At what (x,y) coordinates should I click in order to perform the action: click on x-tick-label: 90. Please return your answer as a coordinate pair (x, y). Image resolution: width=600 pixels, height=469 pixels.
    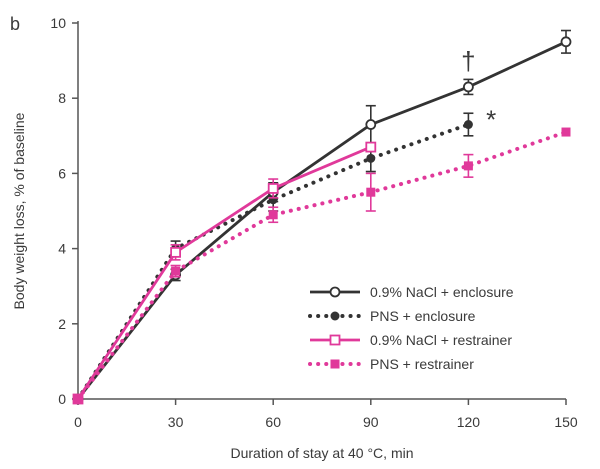
    Looking at the image, I should click on (371, 422).